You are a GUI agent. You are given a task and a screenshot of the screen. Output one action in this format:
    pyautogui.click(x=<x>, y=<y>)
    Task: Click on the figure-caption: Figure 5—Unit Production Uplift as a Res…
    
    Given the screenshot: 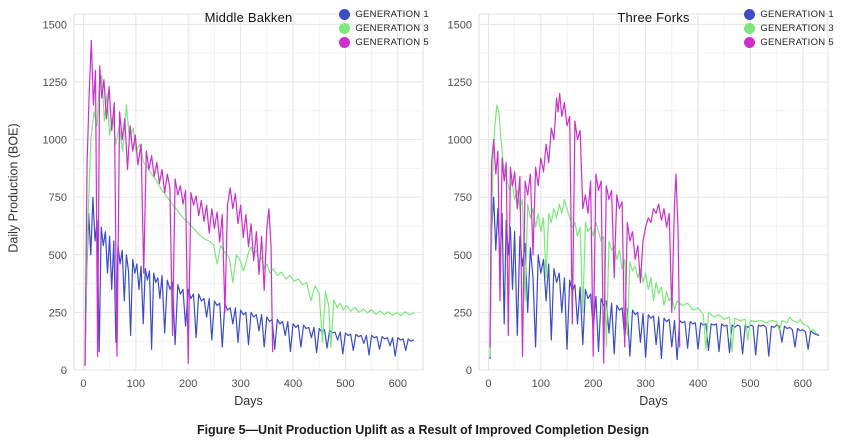 What is the action you would take?
    pyautogui.click(x=423, y=430)
    